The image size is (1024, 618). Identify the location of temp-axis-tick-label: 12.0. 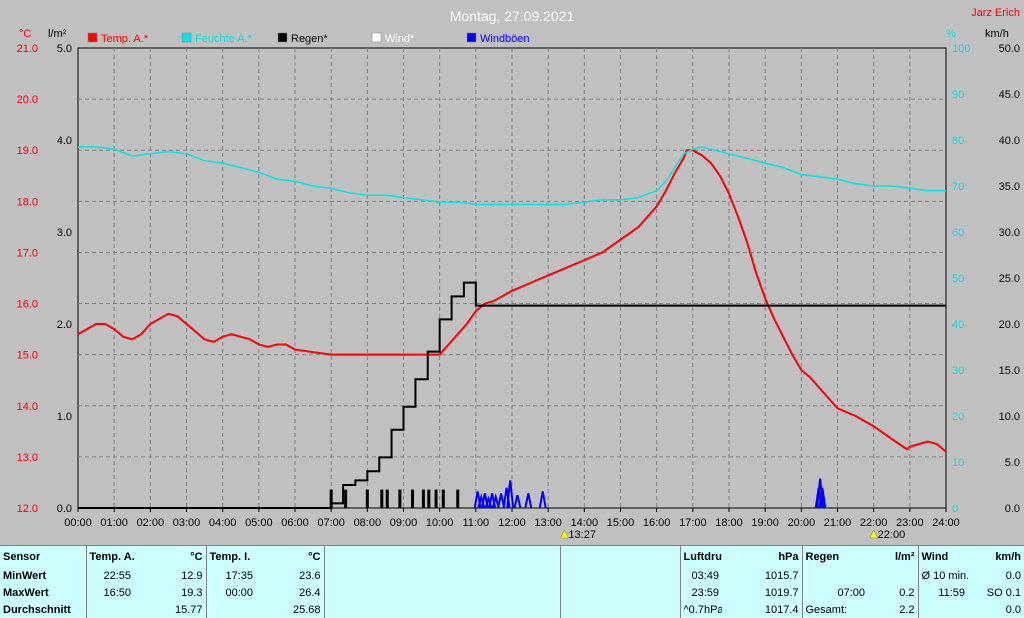
(27, 509).